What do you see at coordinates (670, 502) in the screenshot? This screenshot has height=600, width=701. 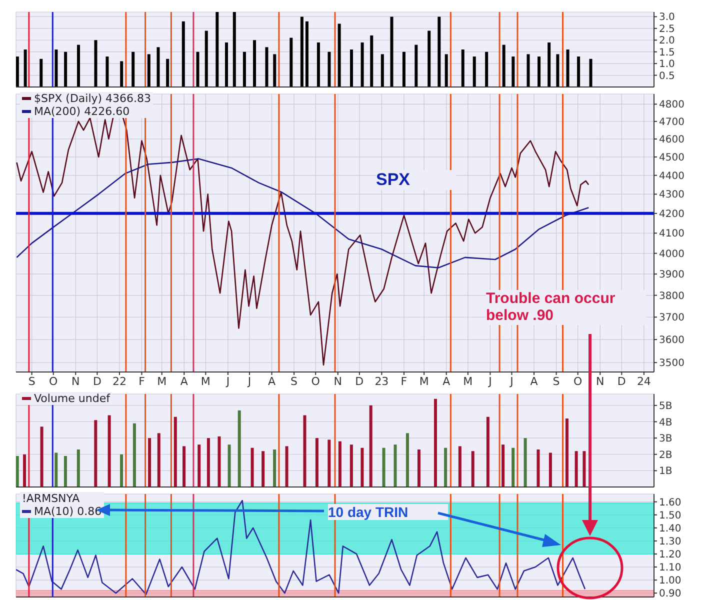 I see `y-tick-label: 1.60` at bounding box center [670, 502].